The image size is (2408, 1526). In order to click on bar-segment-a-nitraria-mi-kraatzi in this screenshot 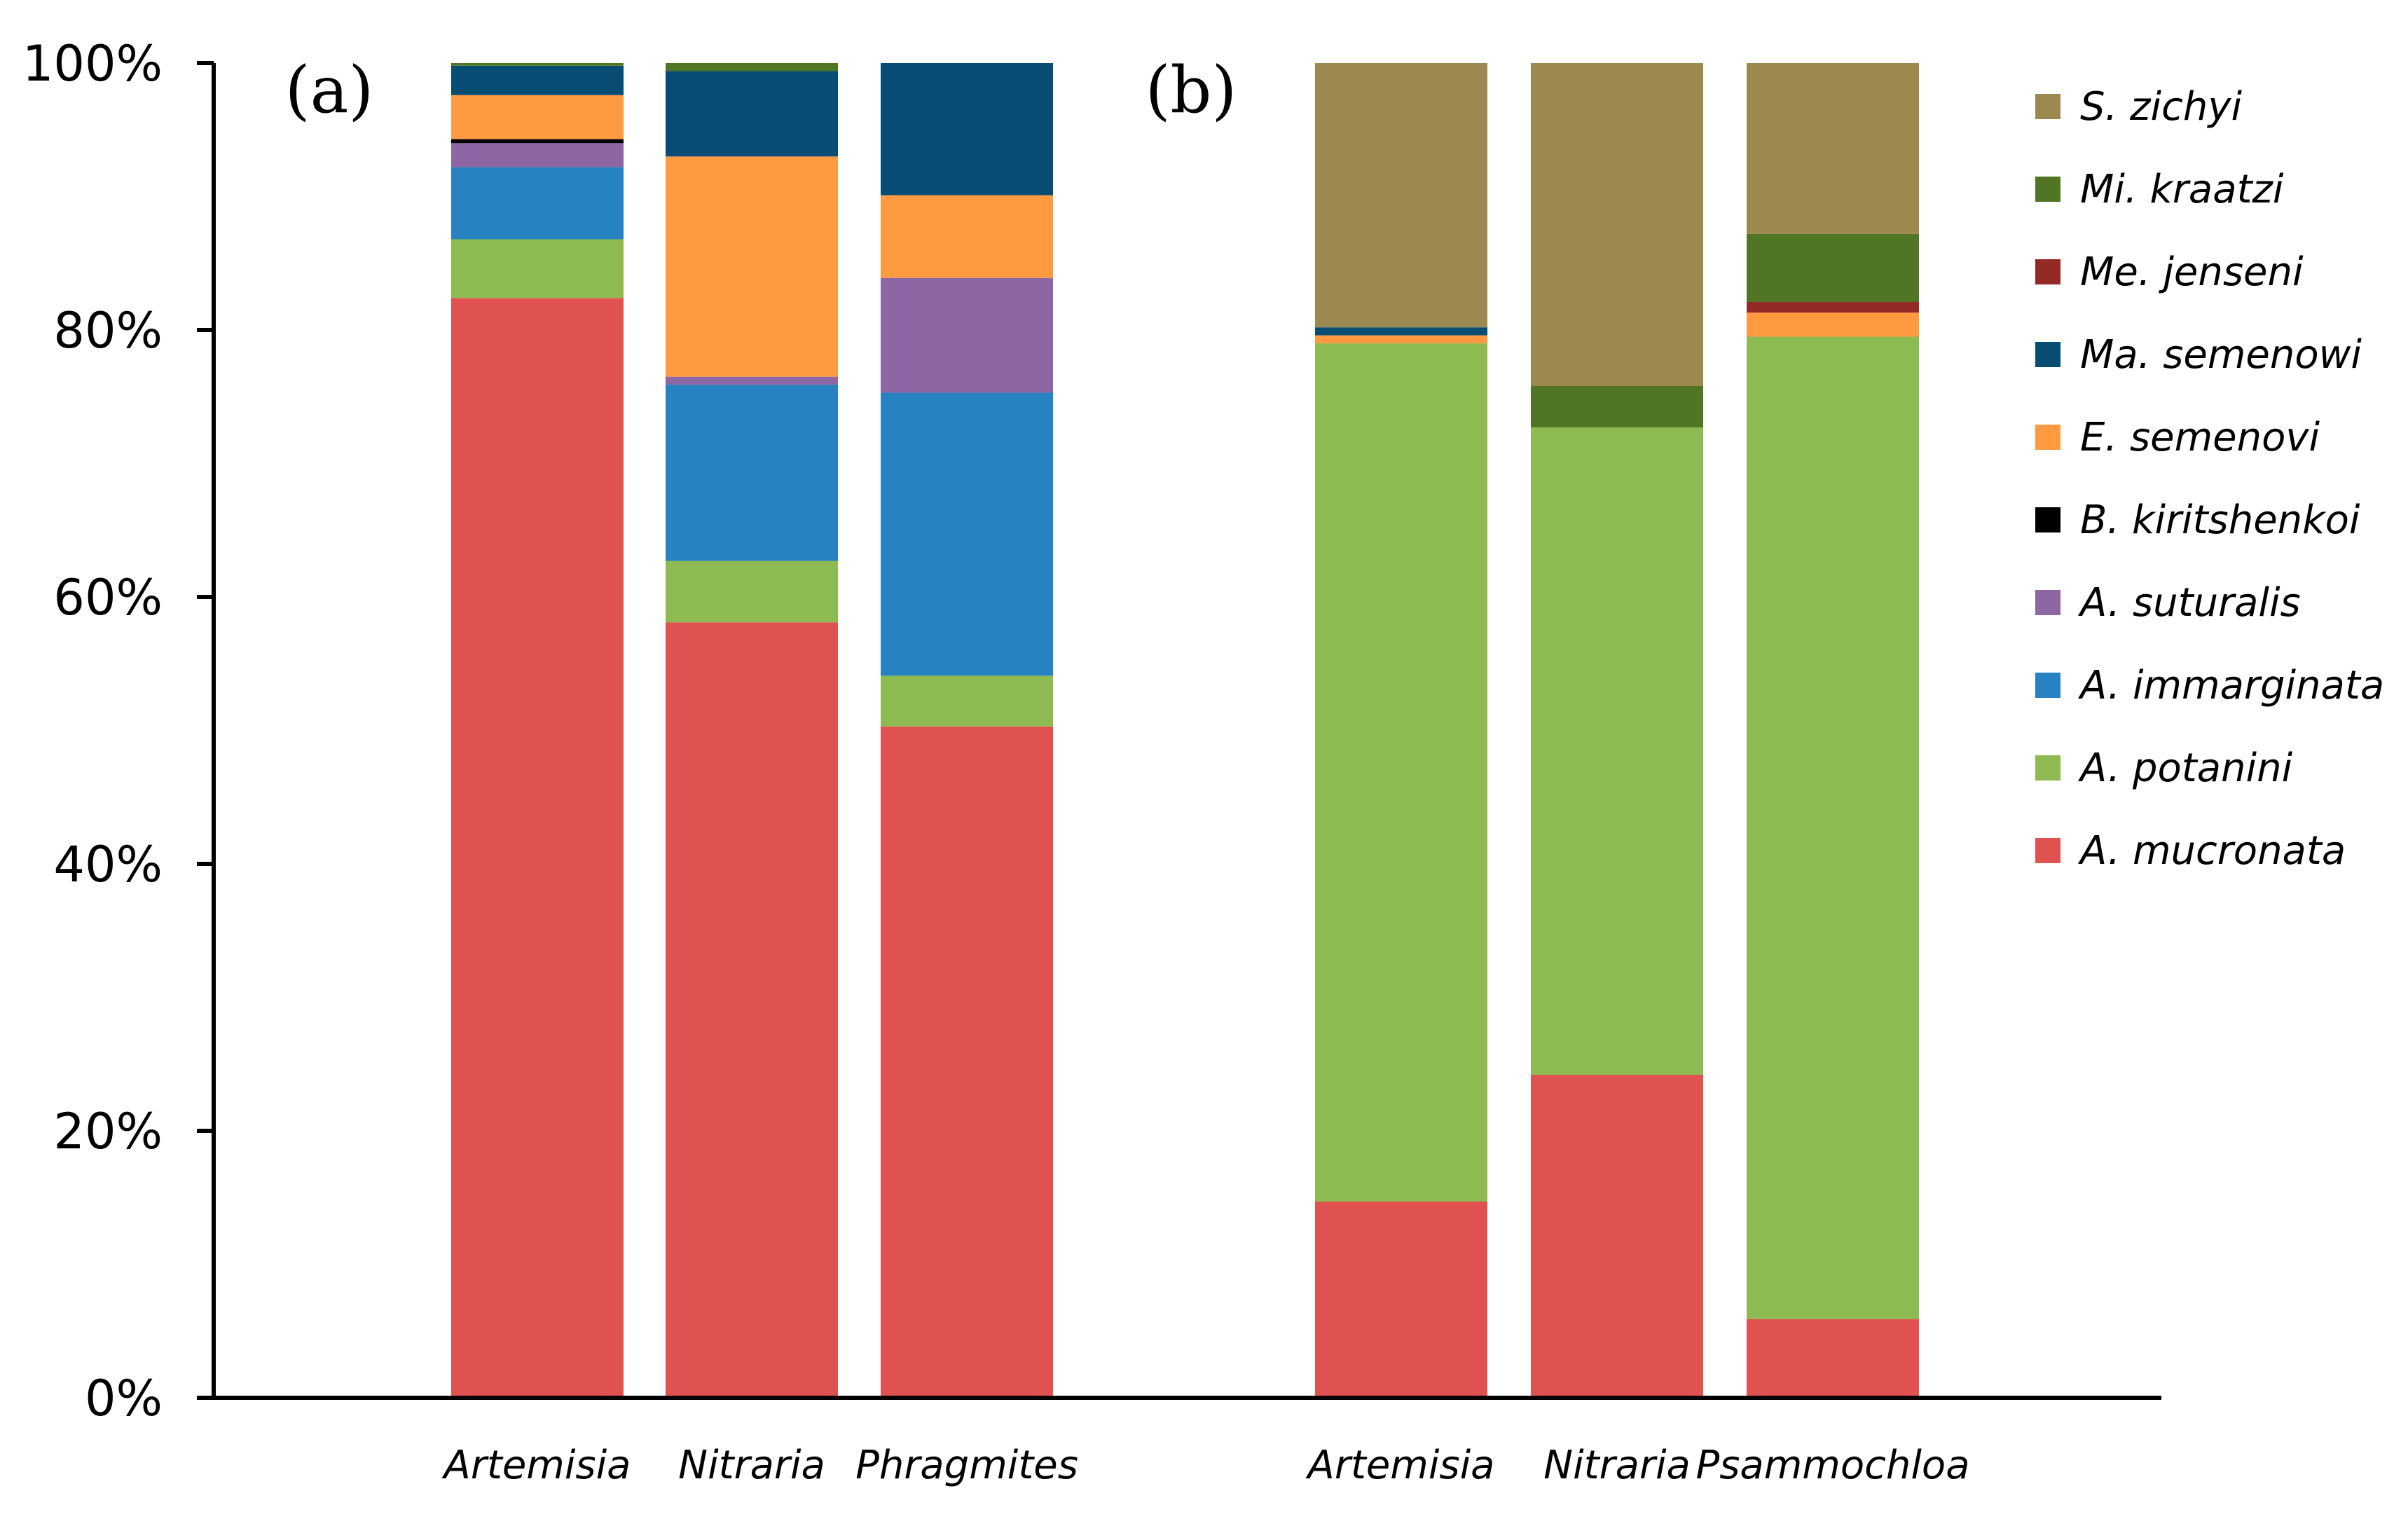, I will do `click(752, 67)`.